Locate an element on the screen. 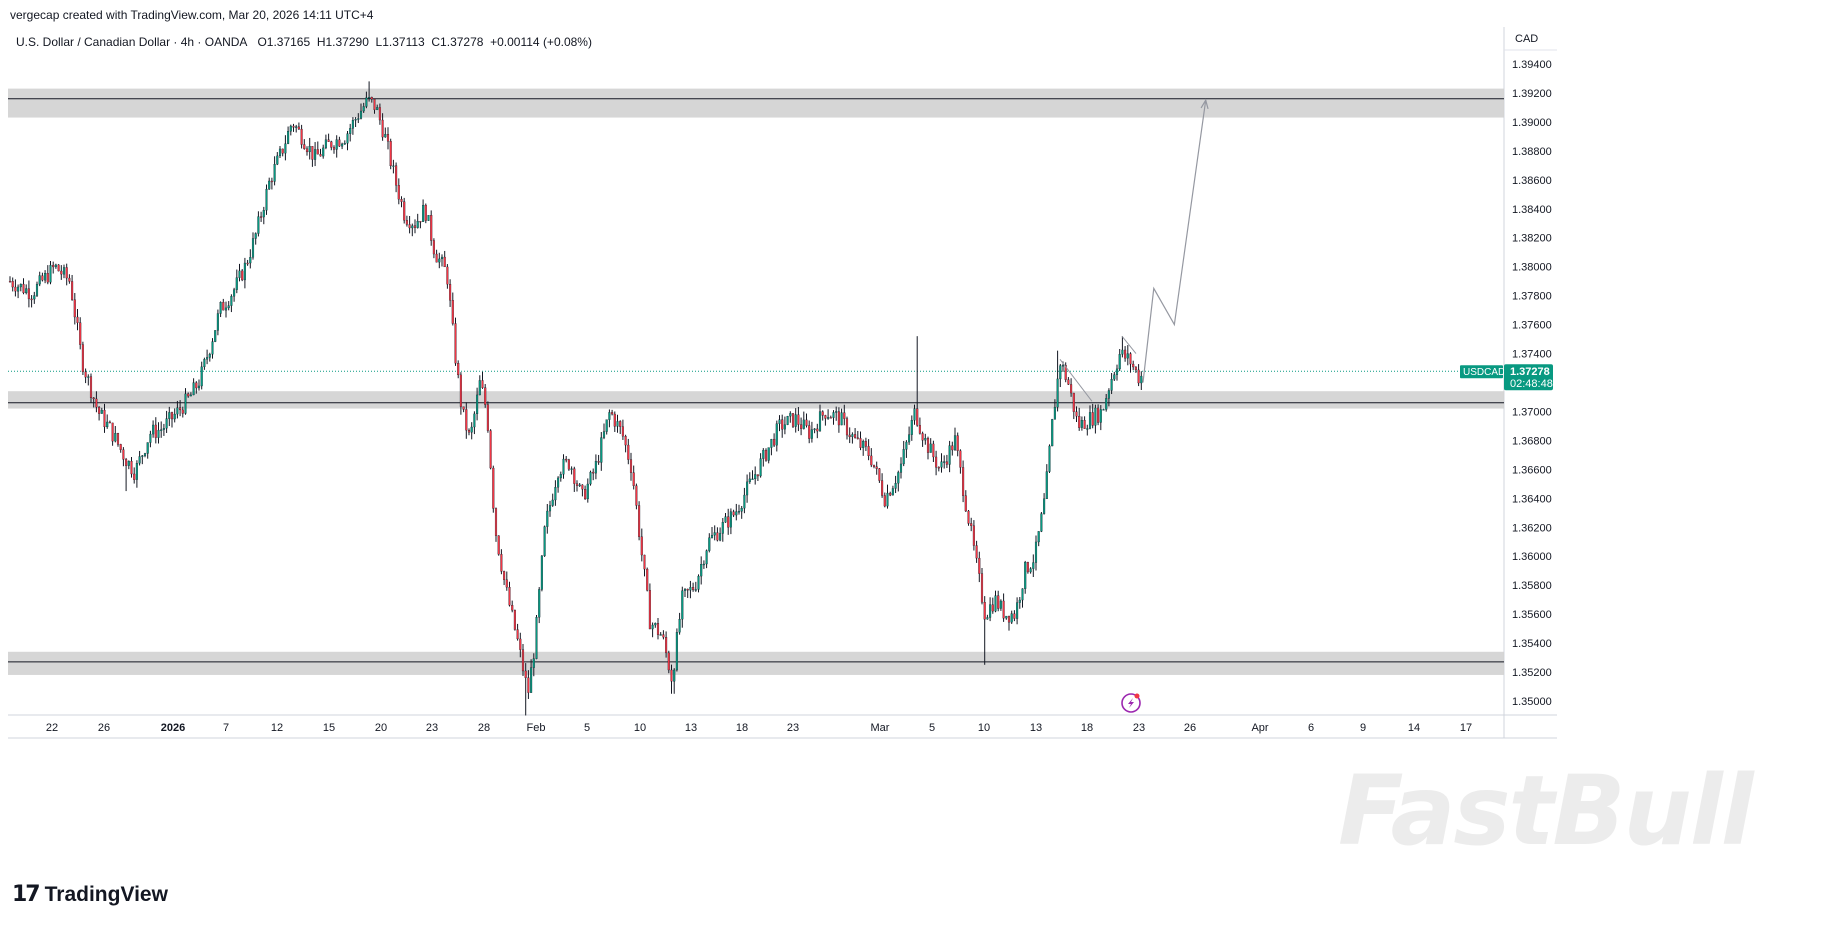  price-tick-label: 1.35400 is located at coordinates (1532, 644).